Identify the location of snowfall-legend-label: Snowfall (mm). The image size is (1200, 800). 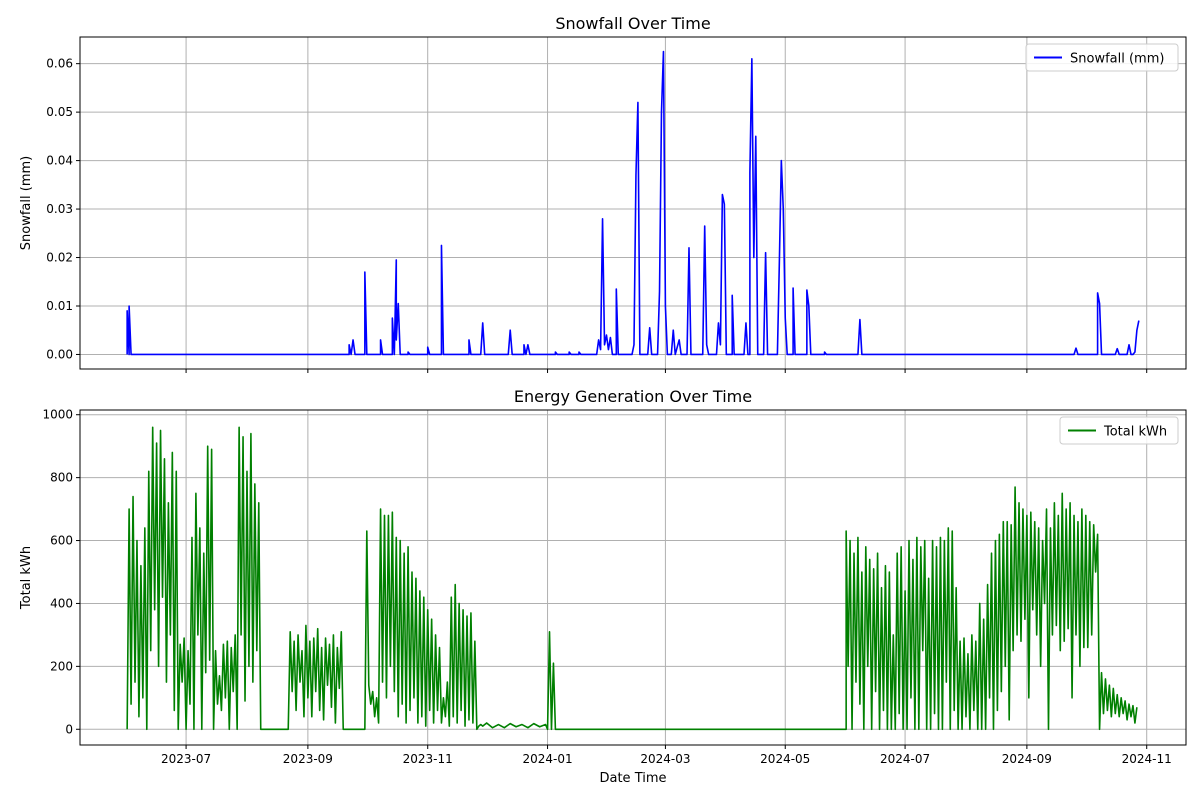
(1117, 59).